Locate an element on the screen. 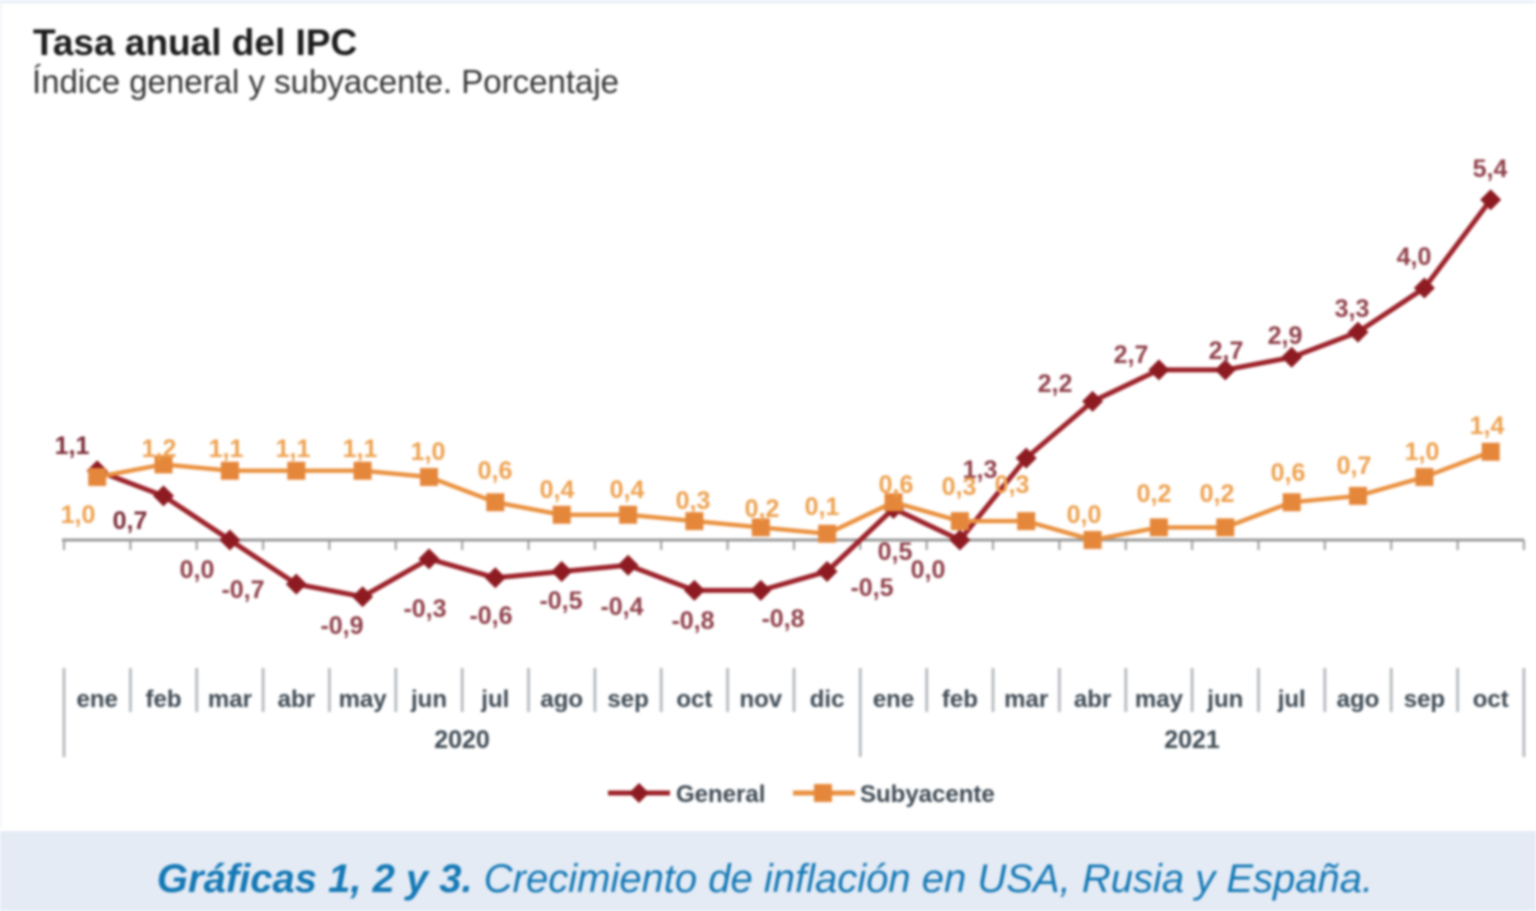  svg-text: -0,4 is located at coordinates (621, 607).